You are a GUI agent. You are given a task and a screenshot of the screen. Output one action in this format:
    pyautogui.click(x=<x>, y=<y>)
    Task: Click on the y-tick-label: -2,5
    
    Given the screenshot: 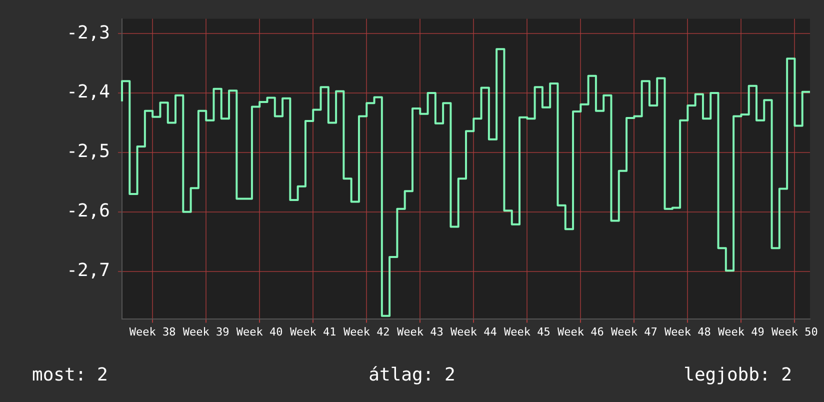 What is the action you would take?
    pyautogui.click(x=88, y=151)
    